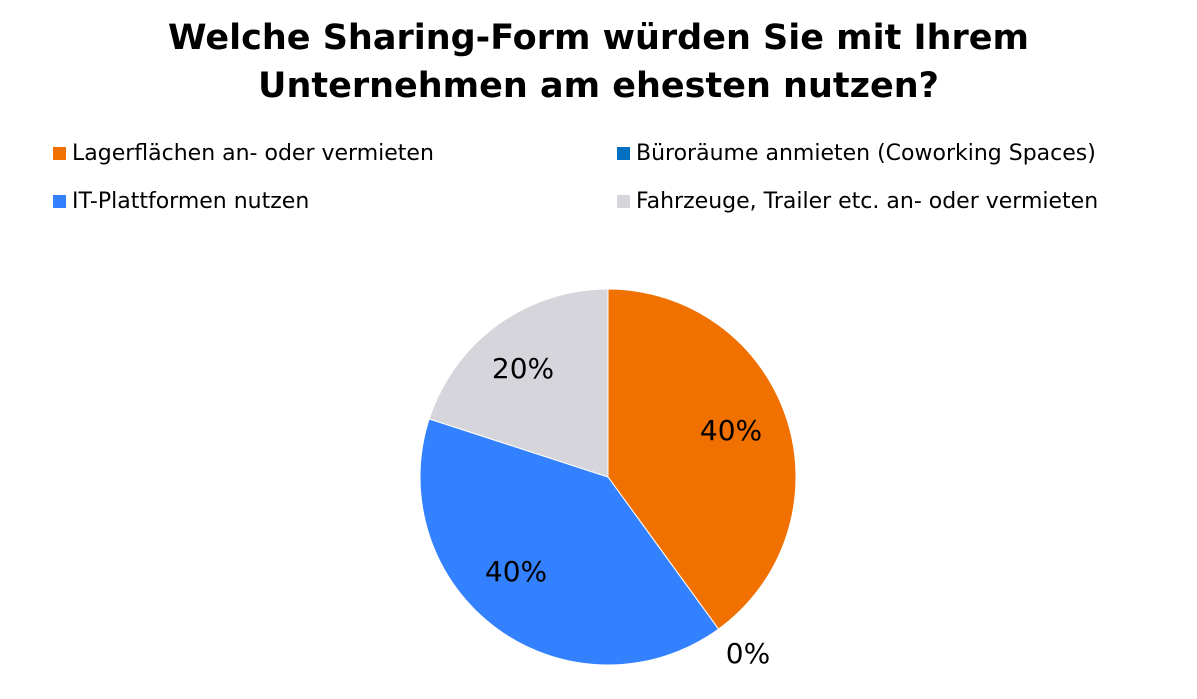 This screenshot has height=699, width=1197. Describe the element at coordinates (516, 571) in the screenshot. I see `slice-label-it-plattformen-nutzen: 40%` at that location.